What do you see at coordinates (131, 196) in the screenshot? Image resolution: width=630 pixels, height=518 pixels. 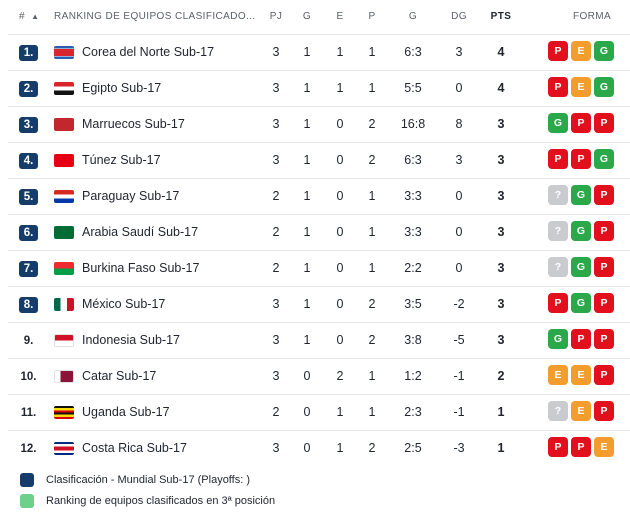 I see `team-name: Paraguay Sub-17` at bounding box center [131, 196].